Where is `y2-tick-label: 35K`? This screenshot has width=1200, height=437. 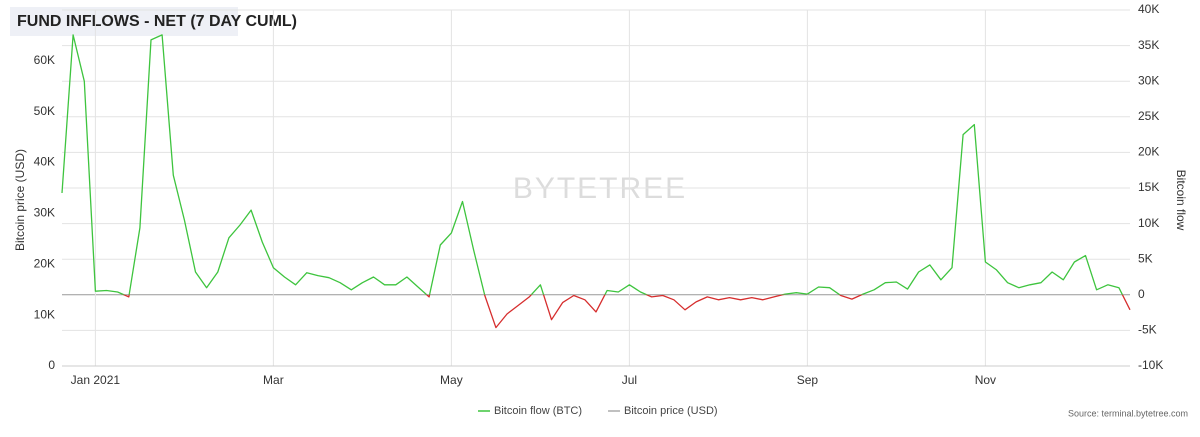 y2-tick-label: 35K is located at coordinates (1148, 45).